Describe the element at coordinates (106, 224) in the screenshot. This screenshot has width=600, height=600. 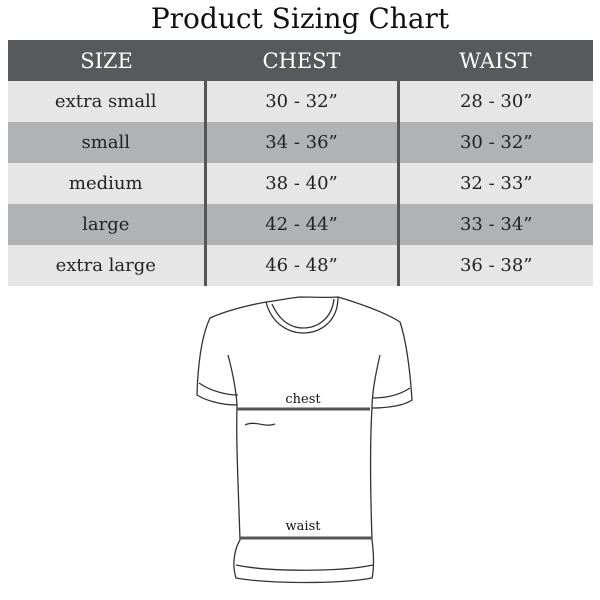
I see `cell-size: large` at that location.